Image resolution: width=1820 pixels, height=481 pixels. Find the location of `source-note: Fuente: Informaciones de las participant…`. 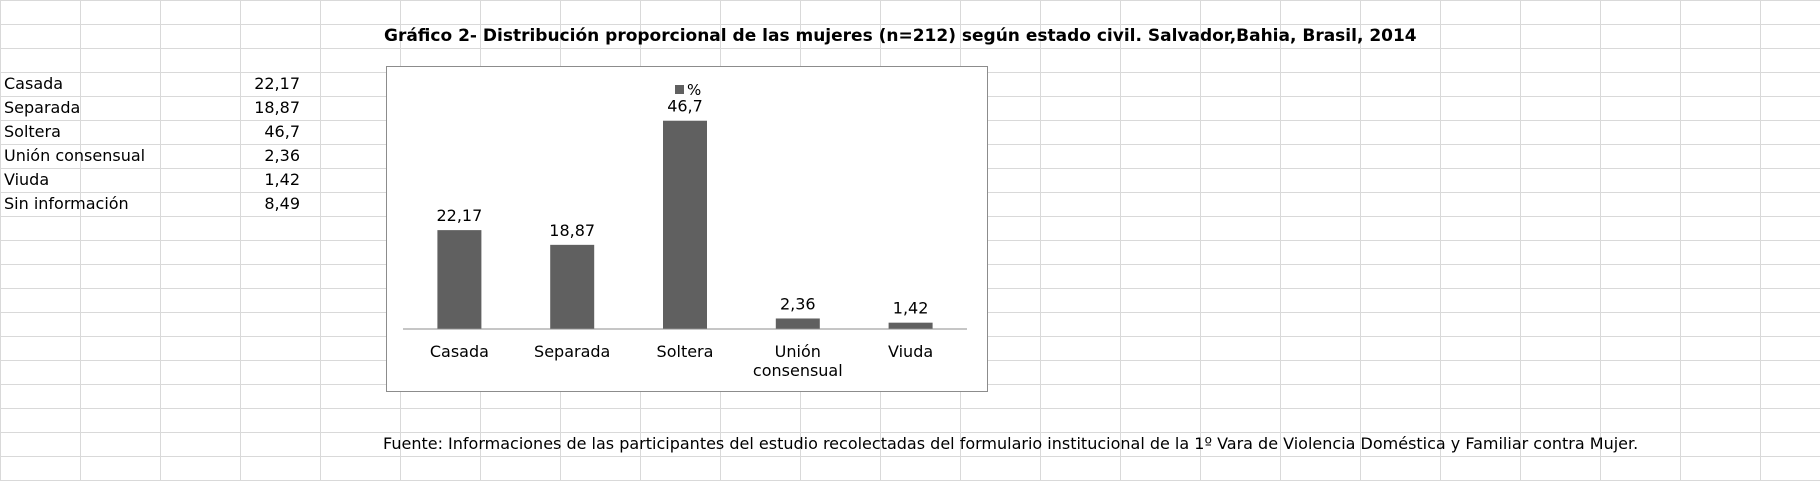

source-note: Fuente: Informaciones de las participant… is located at coordinates (1011, 443).